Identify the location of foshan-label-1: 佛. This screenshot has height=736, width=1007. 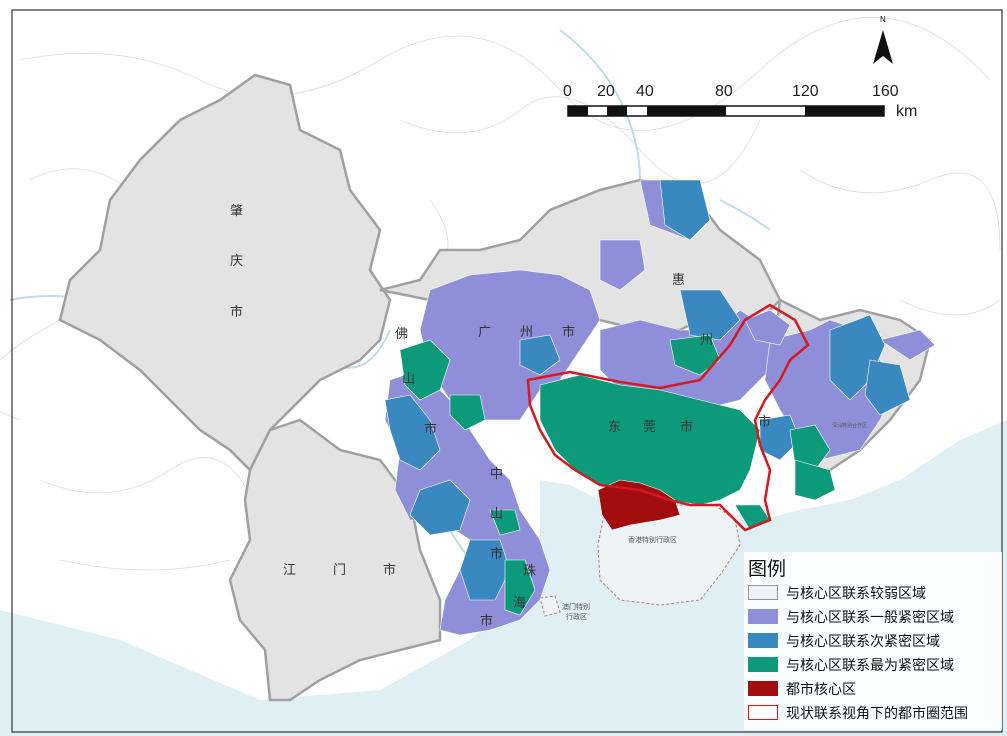
(401, 334).